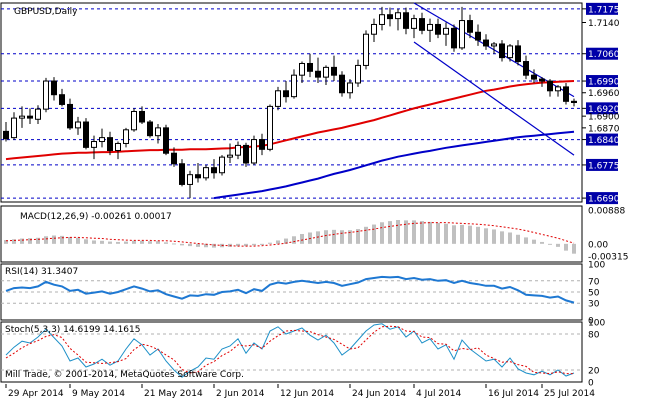 The image size is (650, 400). Describe the element at coordinates (604, 110) in the screenshot. I see `price-tag-label: 1.6920` at that location.